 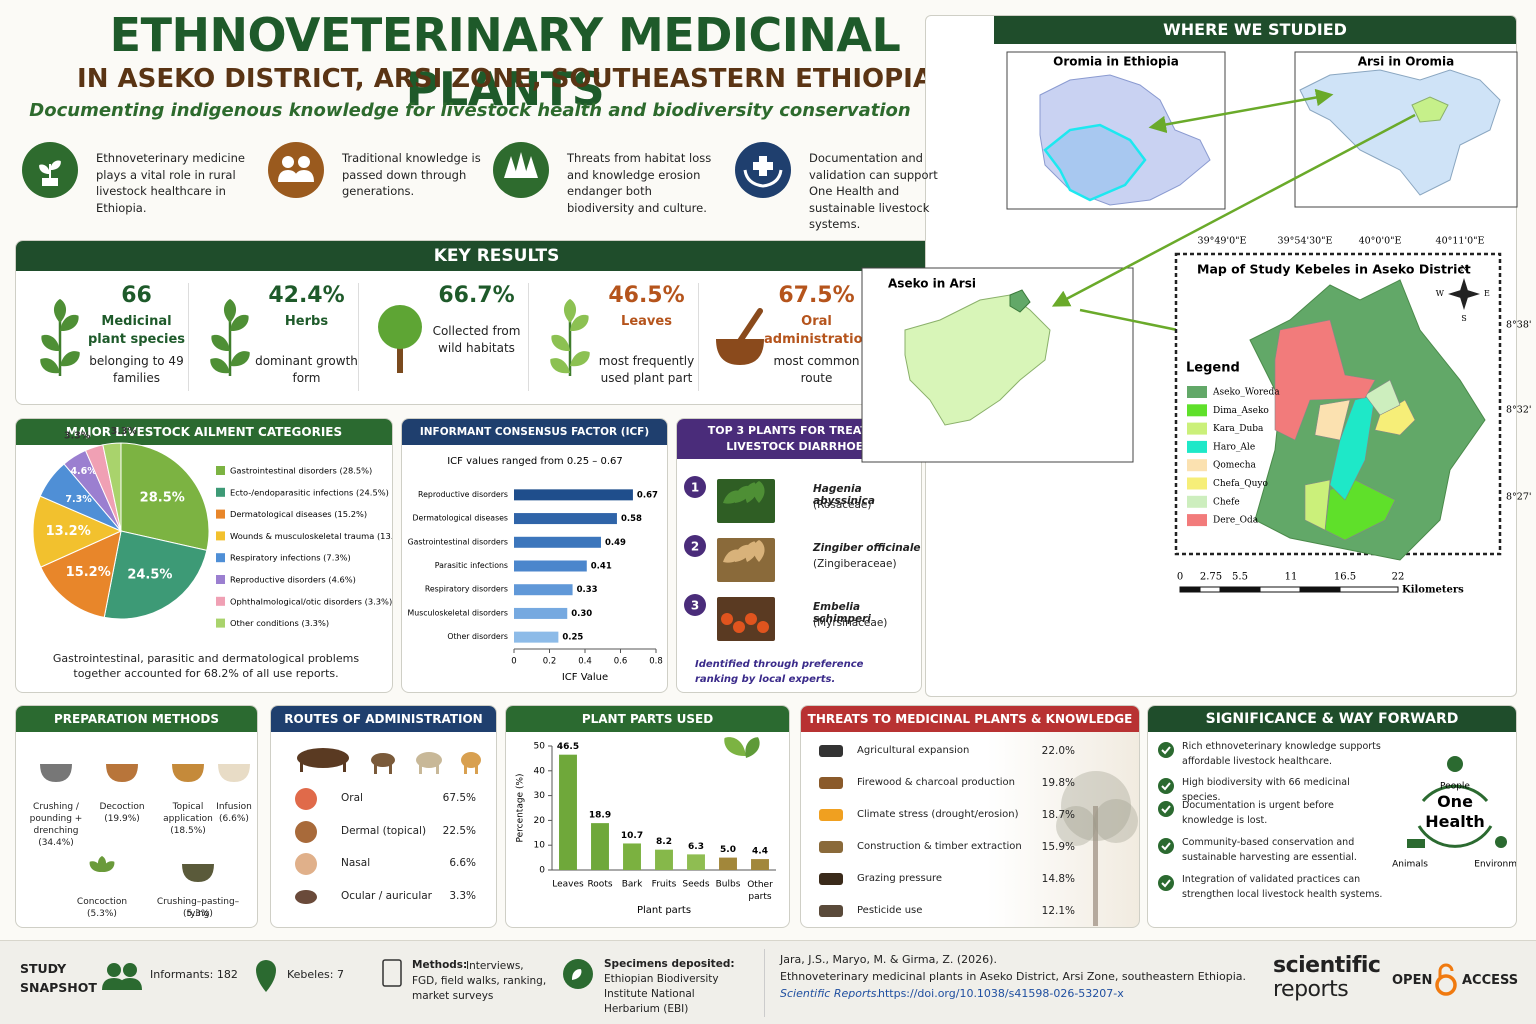 What do you see at coordinates (850, 623) in the screenshot?
I see `plant-family: (Myrsinaceae)` at bounding box center [850, 623].